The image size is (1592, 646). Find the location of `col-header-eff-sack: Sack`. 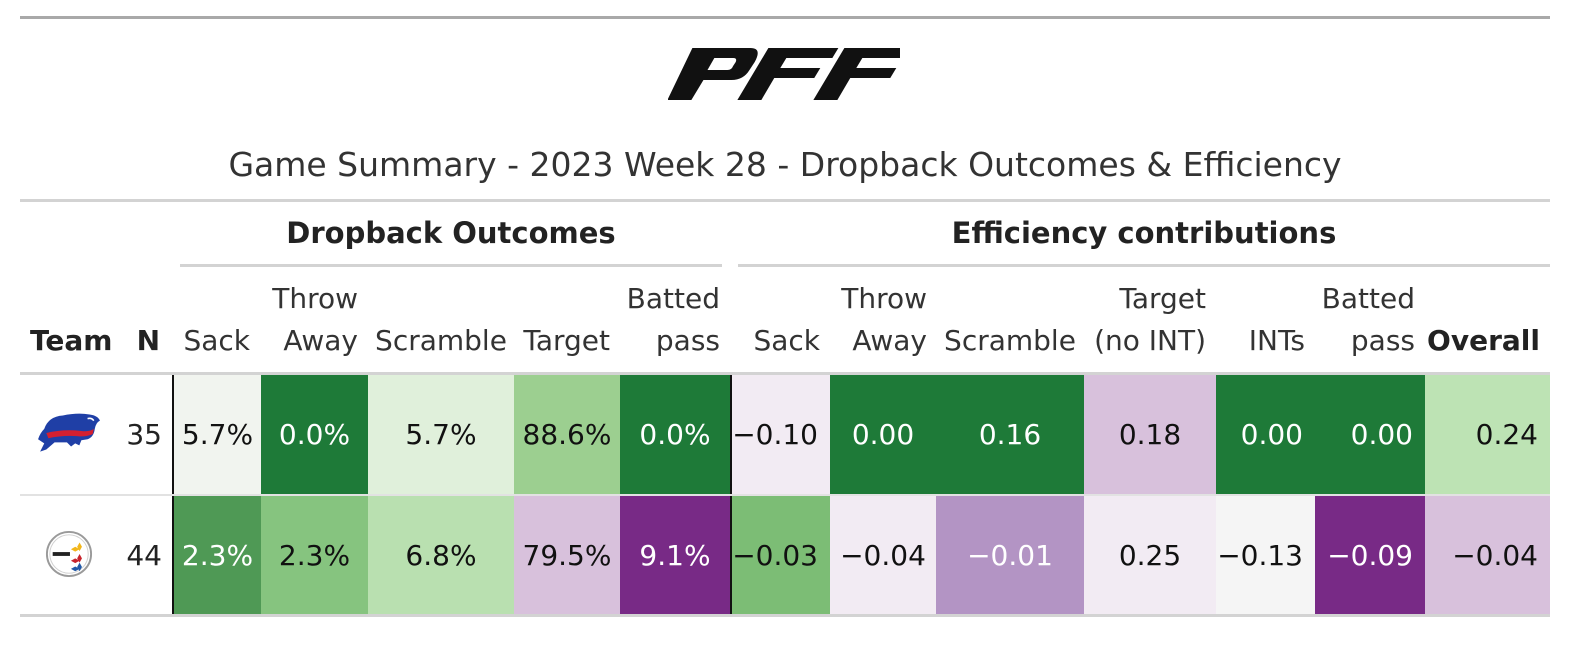

col-header-eff-sack: Sack is located at coordinates (786, 340).